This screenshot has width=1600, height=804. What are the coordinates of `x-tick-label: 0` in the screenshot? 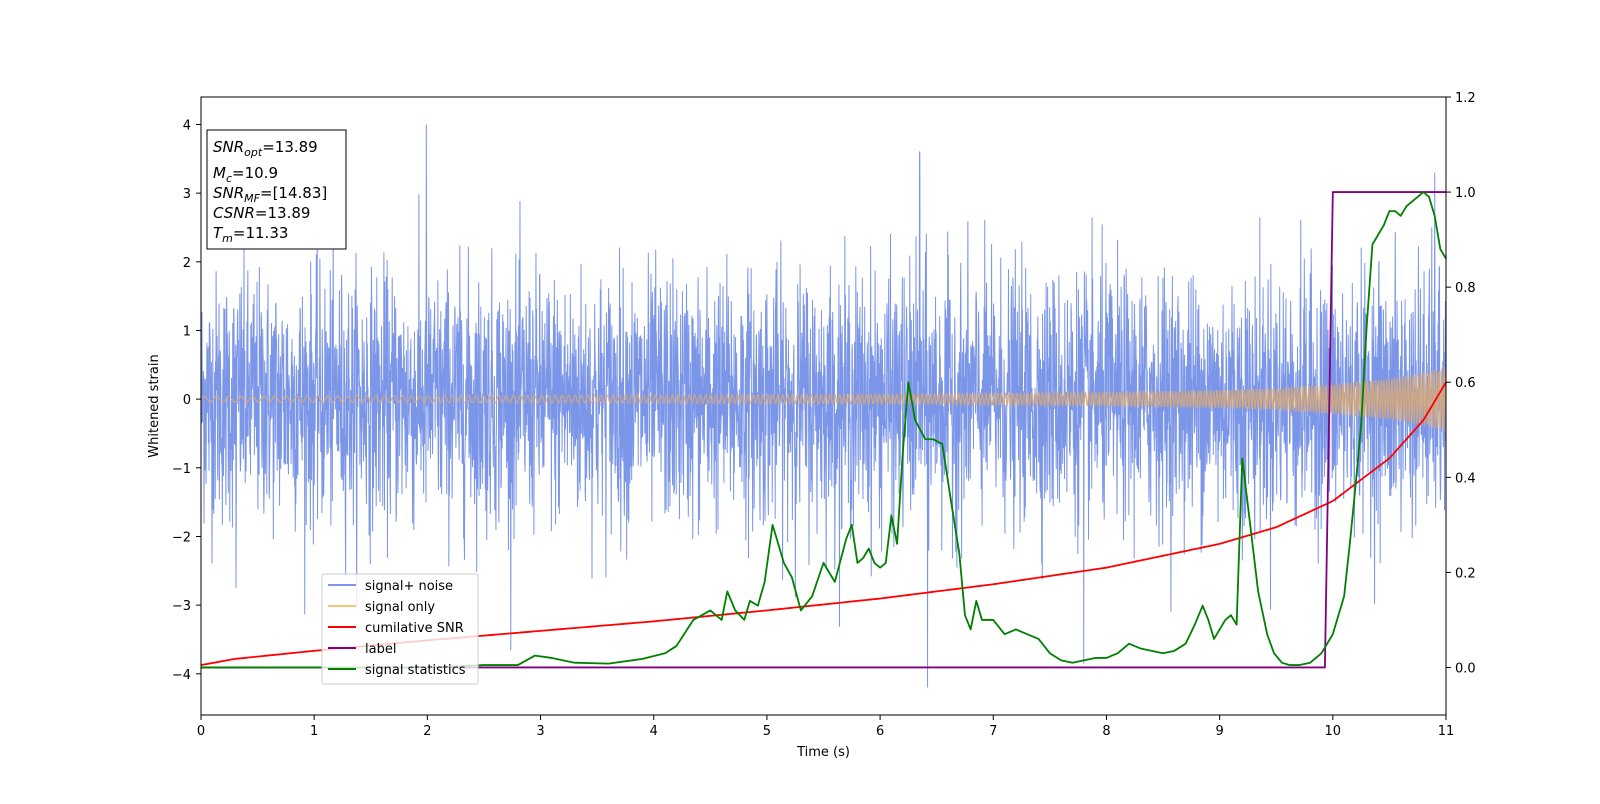 It's located at (201, 731).